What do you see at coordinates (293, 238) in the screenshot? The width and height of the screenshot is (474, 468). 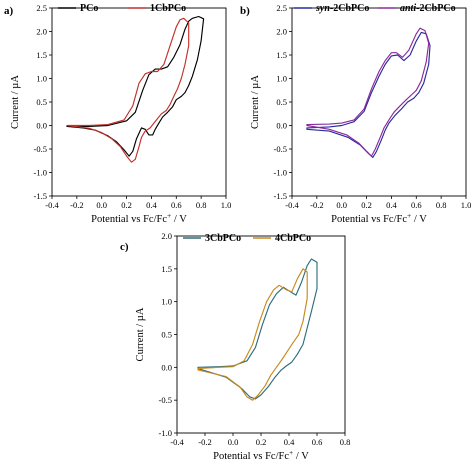 I see `legend-entry: 4CbPCo` at bounding box center [293, 238].